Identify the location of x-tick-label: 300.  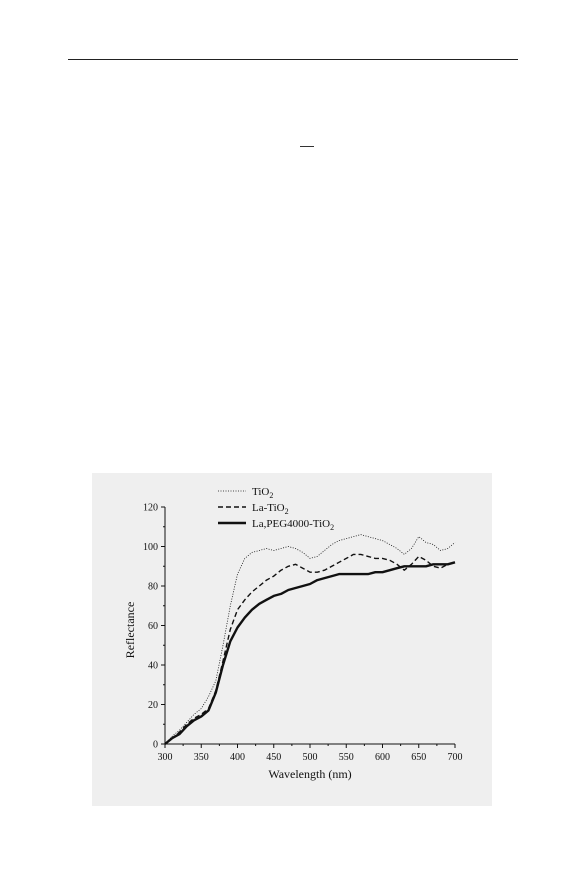
(165, 757).